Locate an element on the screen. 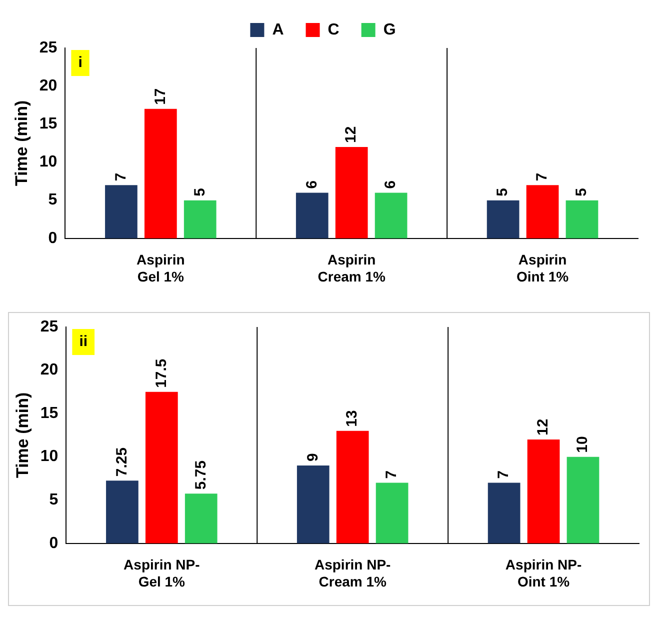 The height and width of the screenshot is (617, 662). x-tick-label: Aspirin Gel 1% is located at coordinates (160, 268).